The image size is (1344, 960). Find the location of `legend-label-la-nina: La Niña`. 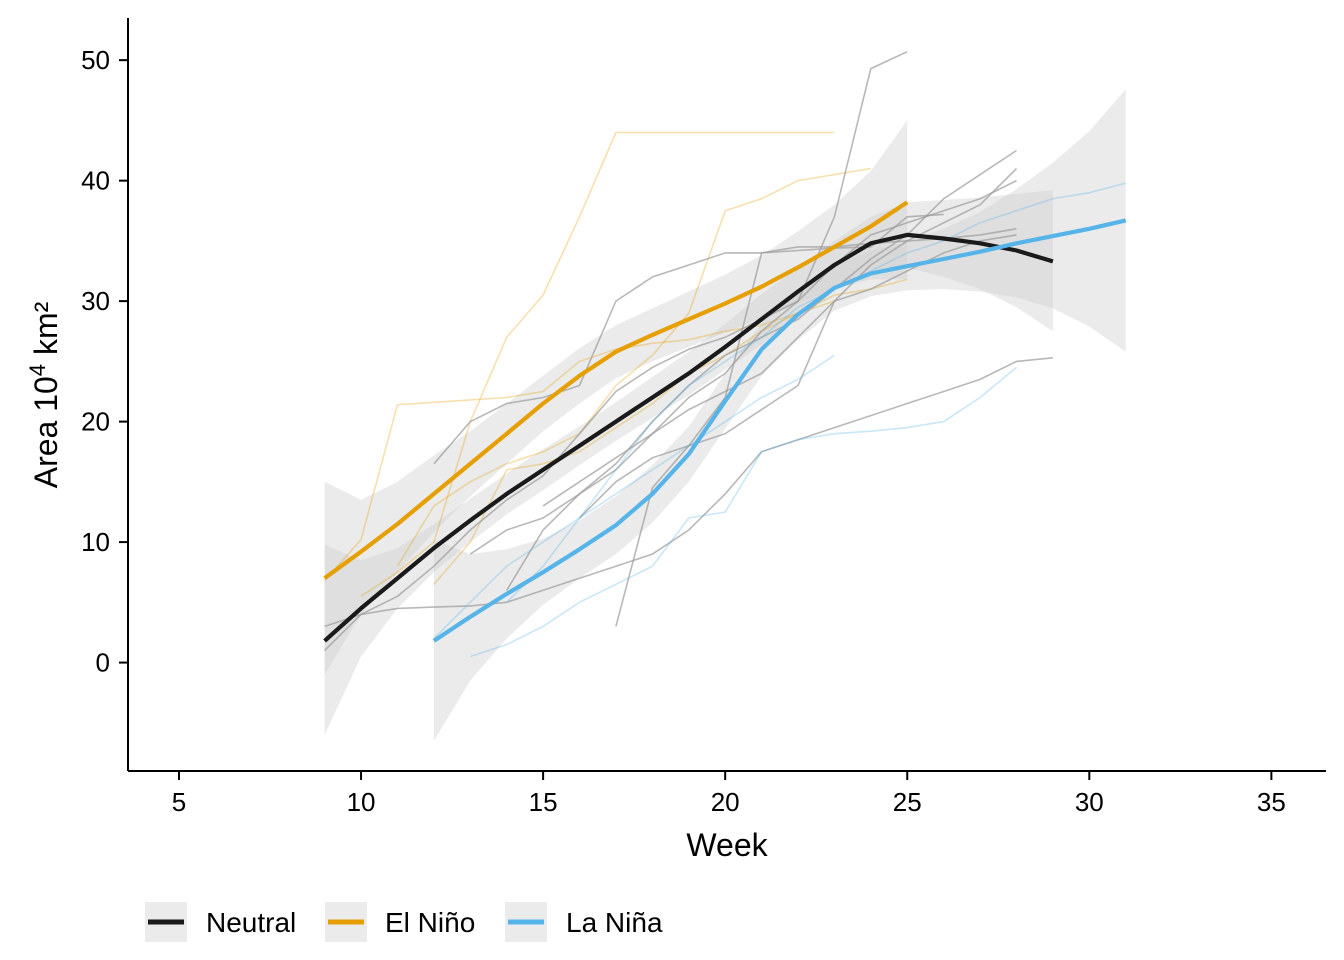

legend-label-la-nina: La Niña is located at coordinates (614, 922).